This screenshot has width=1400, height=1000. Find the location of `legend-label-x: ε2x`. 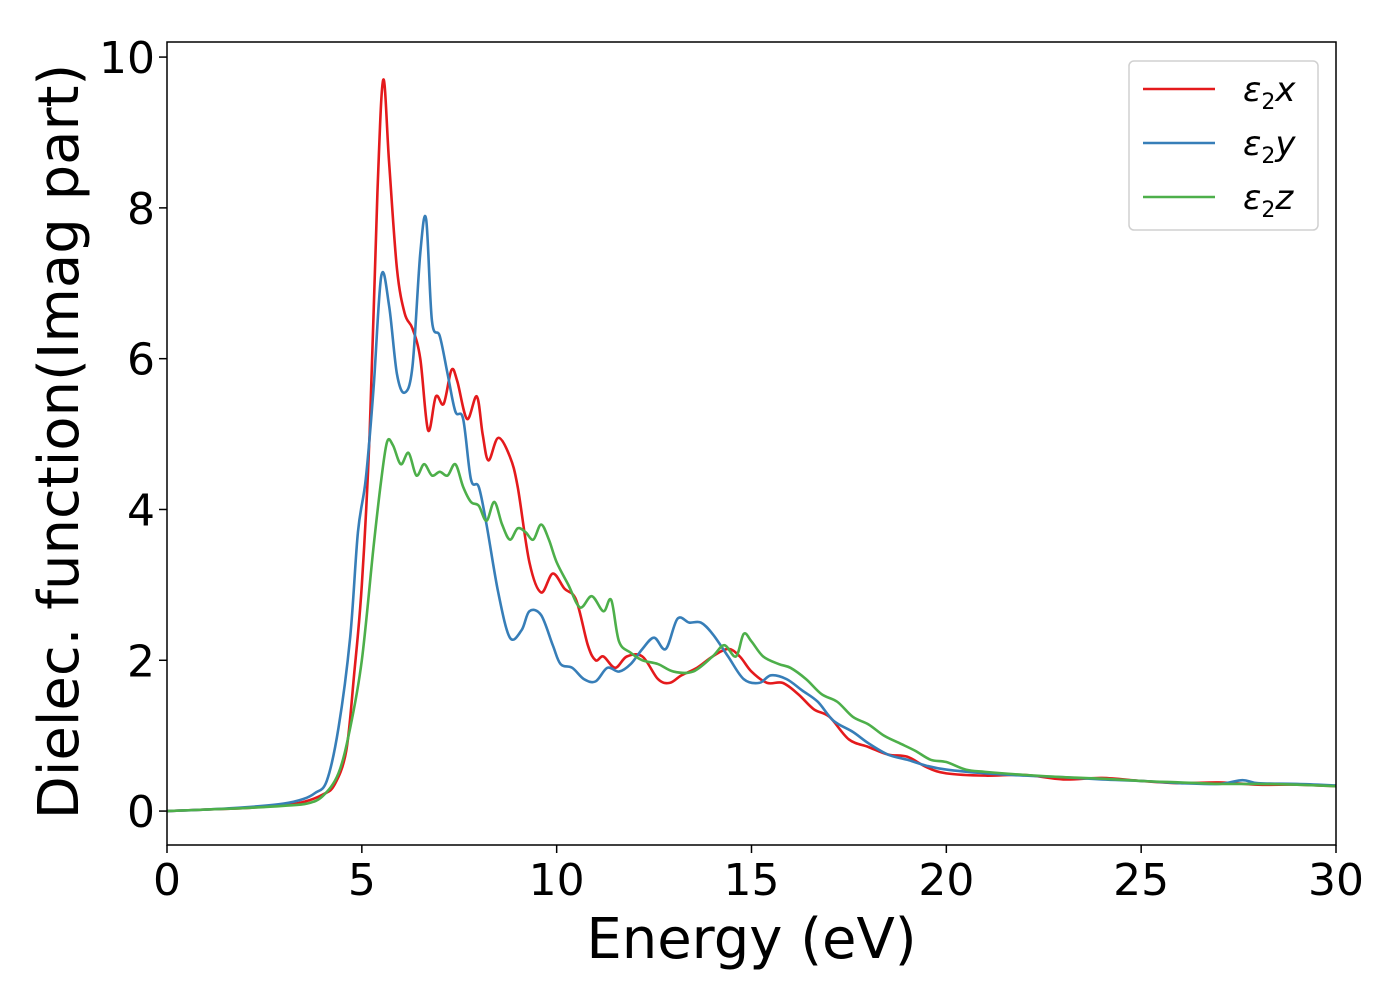

legend-label-x: ε2x is located at coordinates (1269, 92).